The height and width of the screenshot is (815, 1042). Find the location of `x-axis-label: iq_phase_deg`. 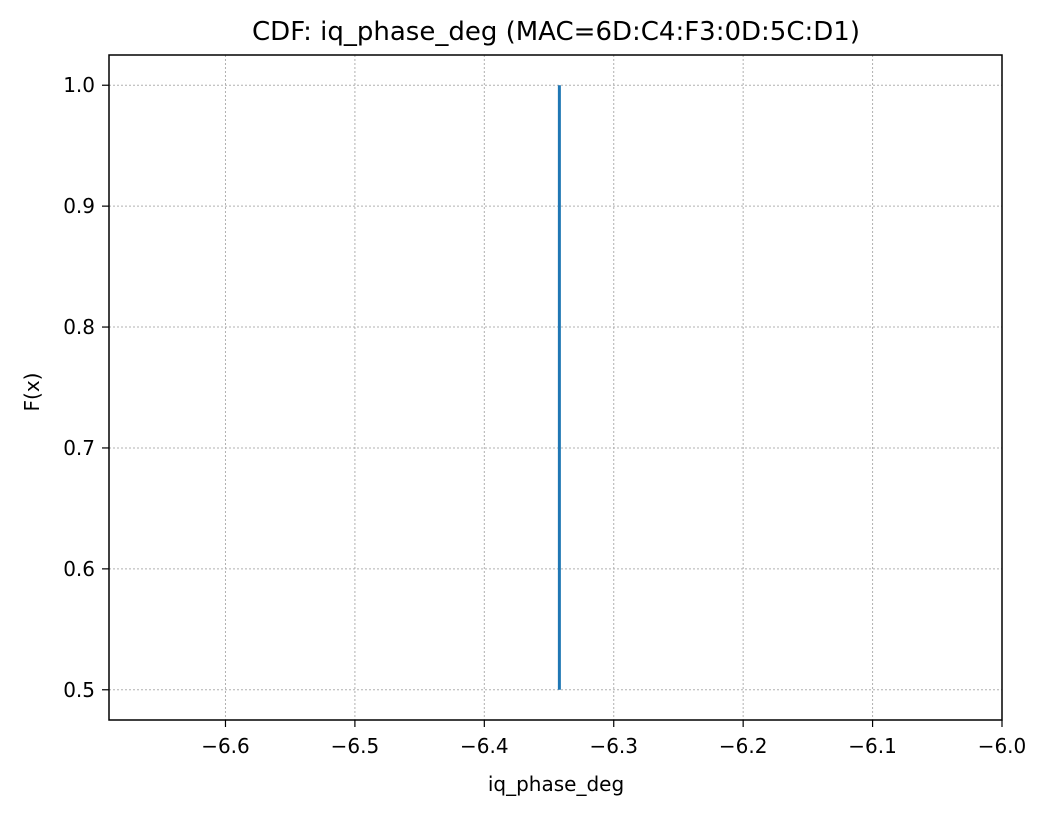

x-axis-label: iq_phase_deg is located at coordinates (556, 784).